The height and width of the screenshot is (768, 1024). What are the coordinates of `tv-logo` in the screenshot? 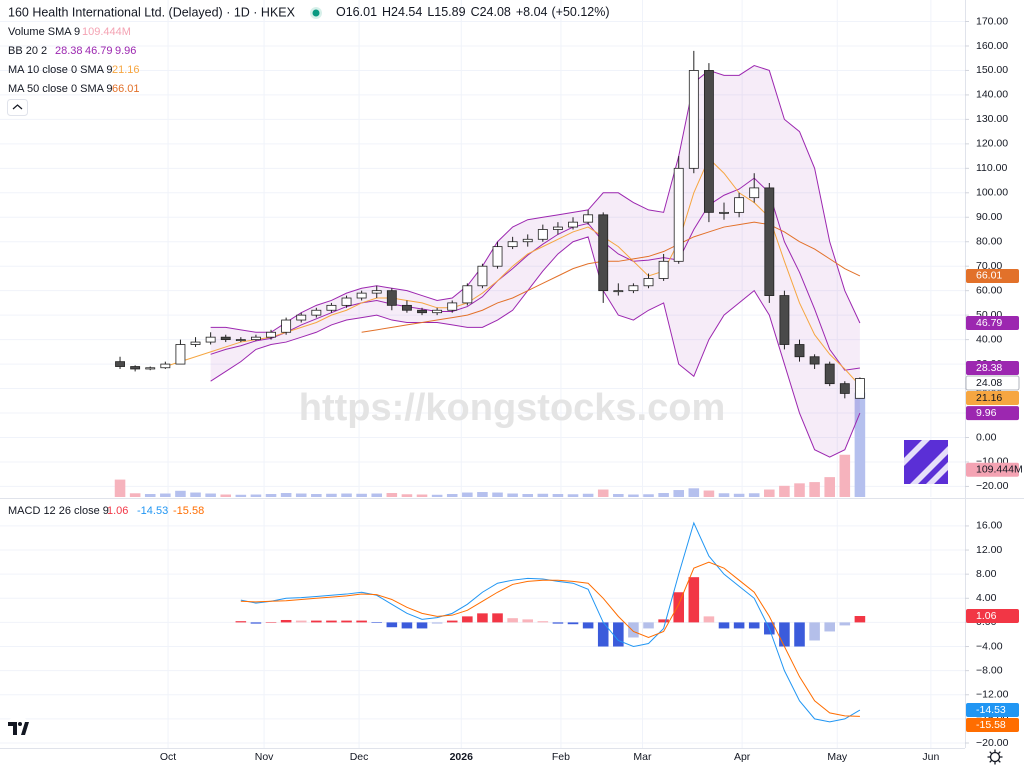 It's located at (18, 728).